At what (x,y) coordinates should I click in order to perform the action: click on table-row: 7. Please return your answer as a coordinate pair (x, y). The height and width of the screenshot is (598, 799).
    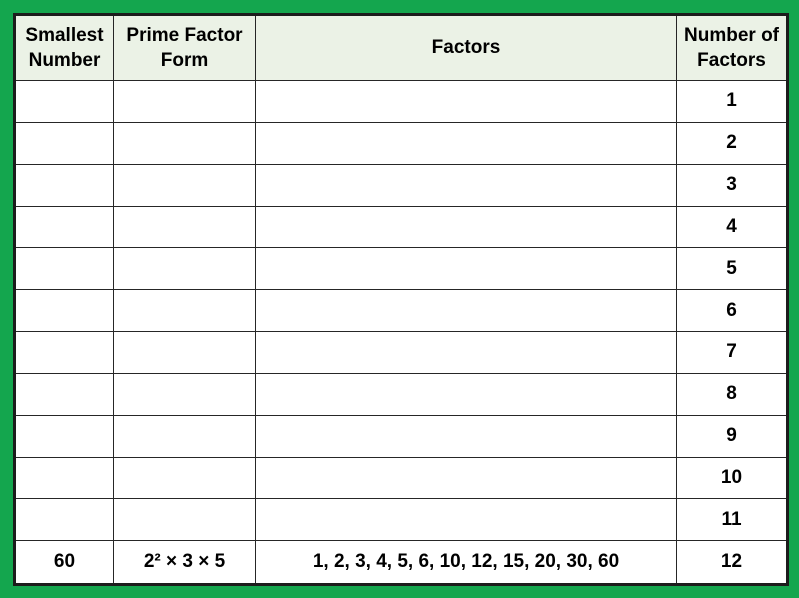
    Looking at the image, I should click on (401, 352).